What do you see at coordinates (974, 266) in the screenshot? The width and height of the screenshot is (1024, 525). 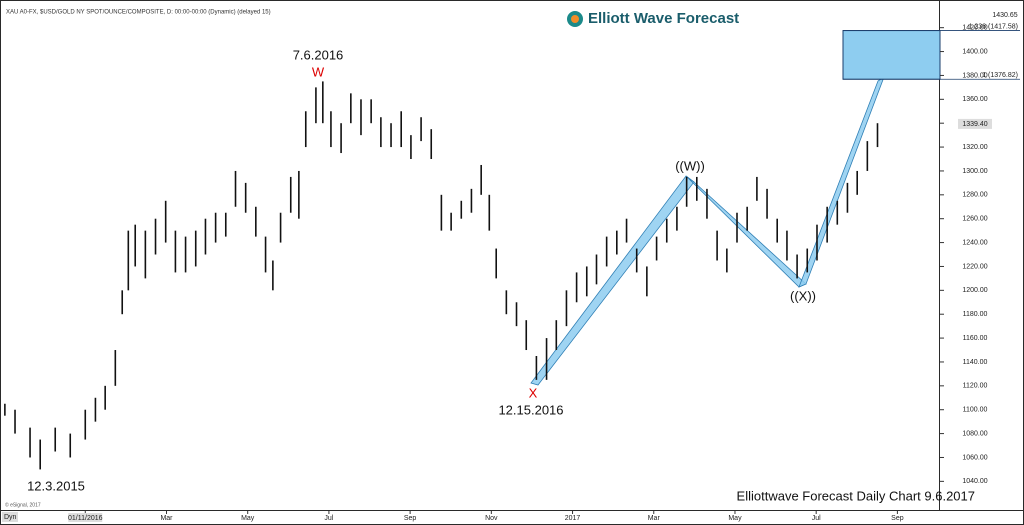 I see `y-tick-label: 1220.00` at bounding box center [974, 266].